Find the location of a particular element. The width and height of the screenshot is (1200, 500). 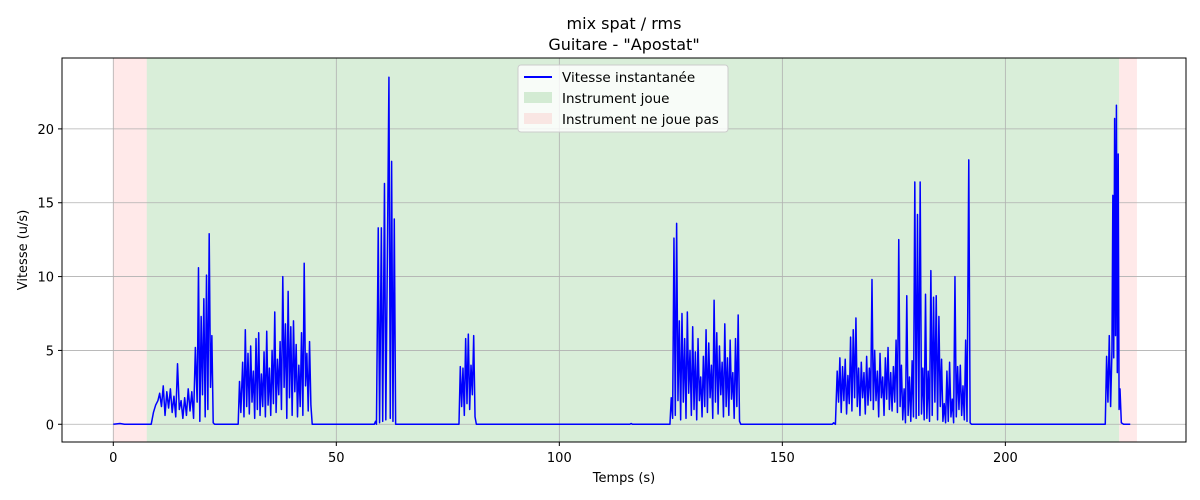

legend-label-silent: Instrument ne joue pas is located at coordinates (640, 120).